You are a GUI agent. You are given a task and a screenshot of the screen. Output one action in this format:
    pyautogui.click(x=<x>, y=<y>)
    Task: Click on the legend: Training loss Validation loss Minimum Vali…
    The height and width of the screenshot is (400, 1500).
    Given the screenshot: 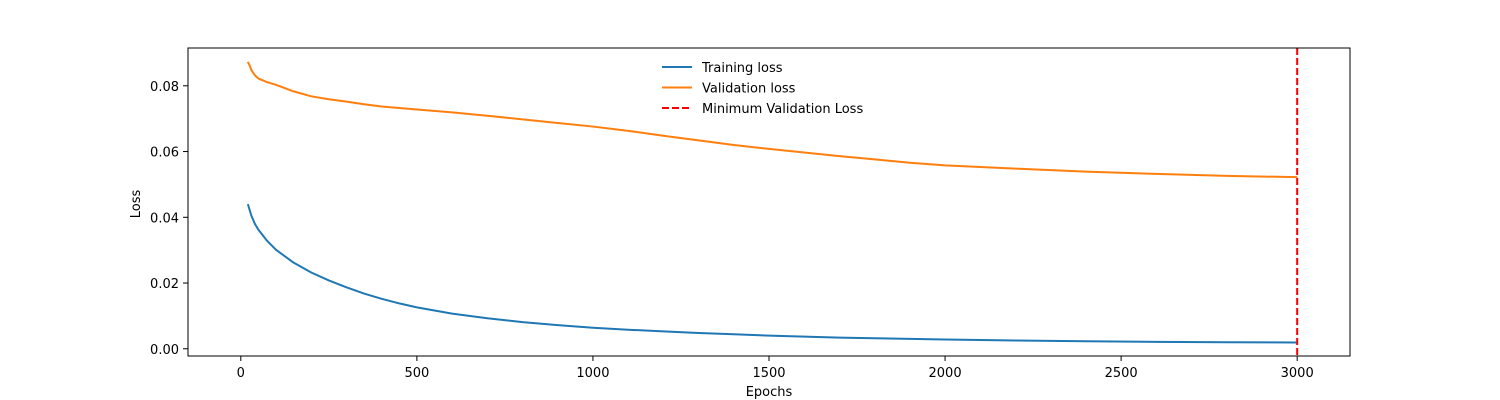 What is the action you would take?
    pyautogui.click(x=762, y=89)
    